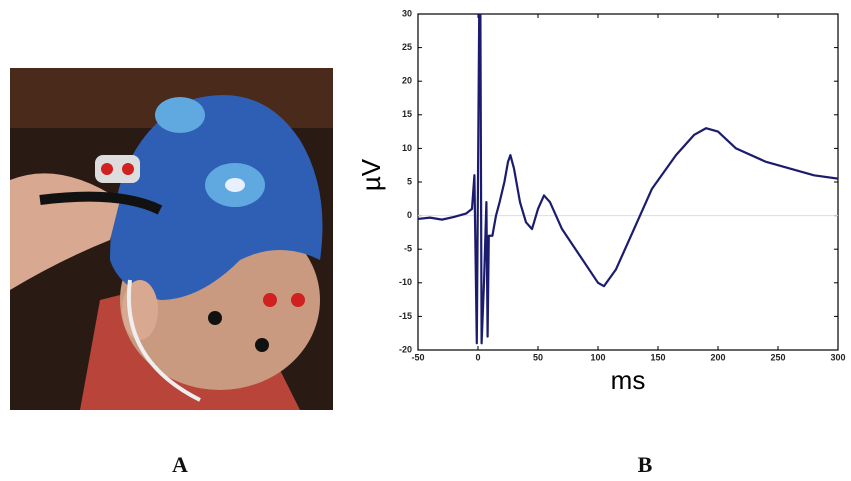 The image size is (851, 481). What do you see at coordinates (371, 174) in the screenshot?
I see `y-axis-label: µV` at bounding box center [371, 174].